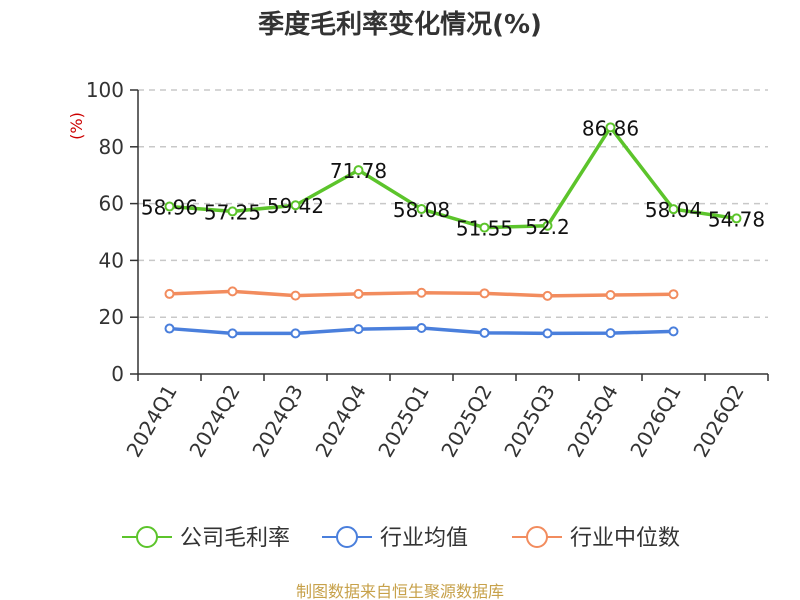 Image resolution: width=800 pixels, height=600 pixels. I want to click on x-tick-label: 2026Q2, so click(718, 421).